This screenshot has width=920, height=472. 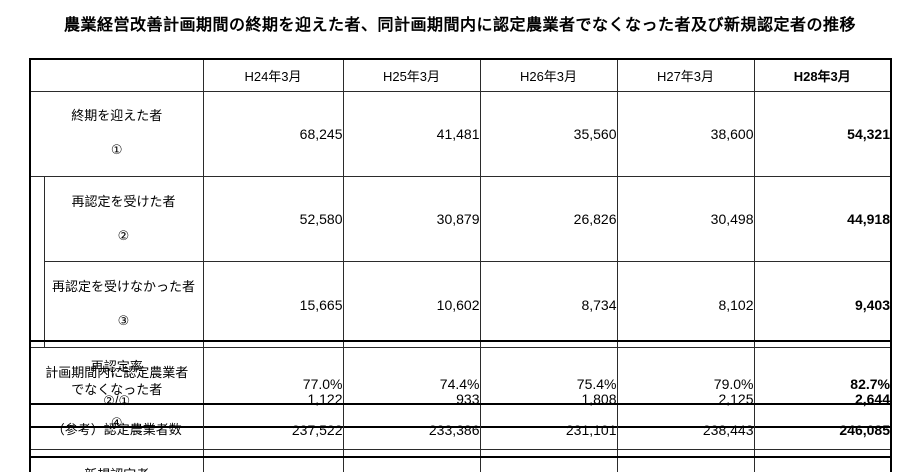 I want to click on row-formula: ②, so click(x=123, y=235).